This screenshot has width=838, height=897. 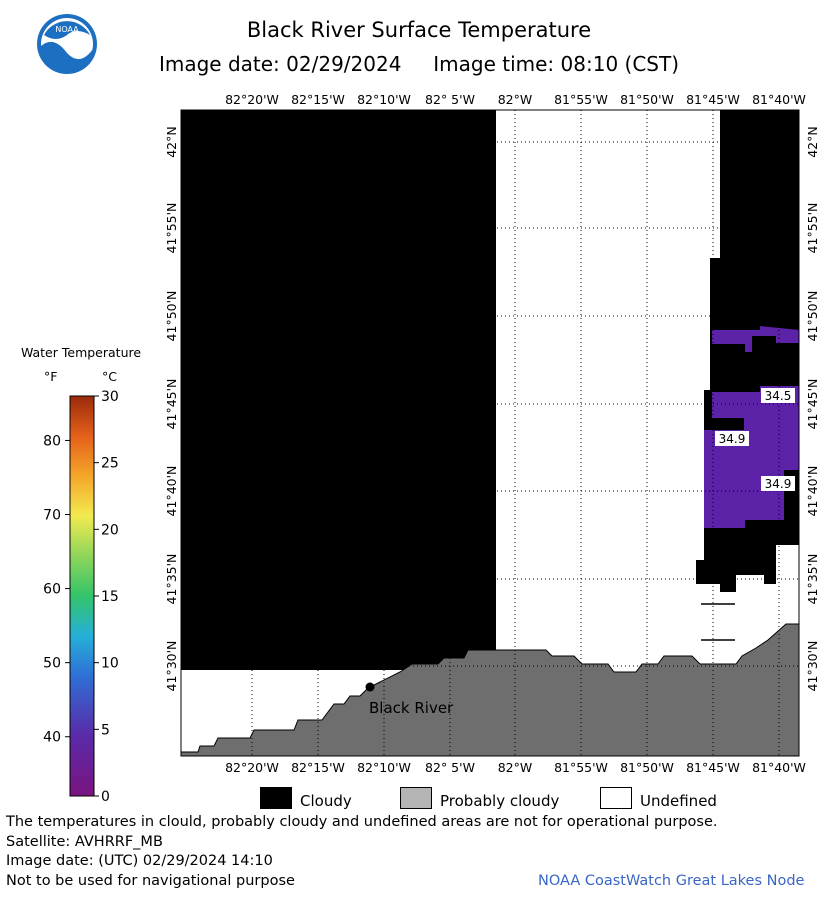 What do you see at coordinates (52, 738) in the screenshot?
I see `fahrenheit-tick-label: 40` at bounding box center [52, 738].